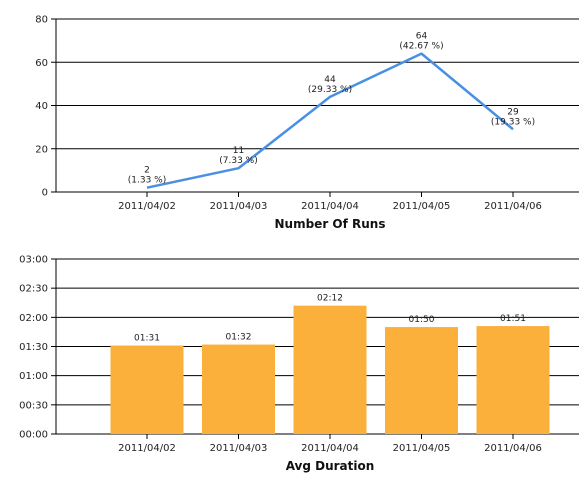 The height and width of the screenshot is (481, 579). I want to click on runs-point-percent: (29.33 %), so click(330, 90).